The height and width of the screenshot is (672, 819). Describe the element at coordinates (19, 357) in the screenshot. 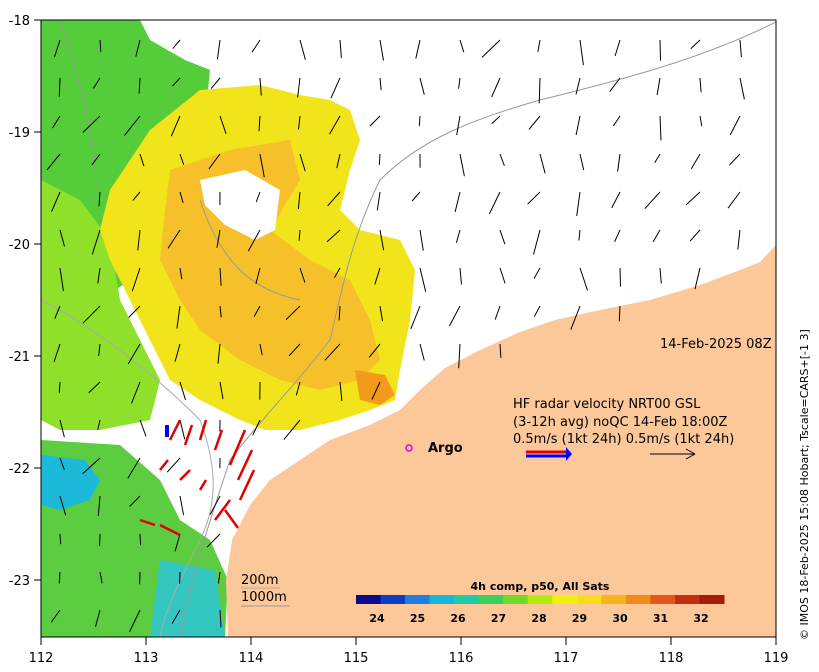

I see `y-tick-label: -21` at that location.